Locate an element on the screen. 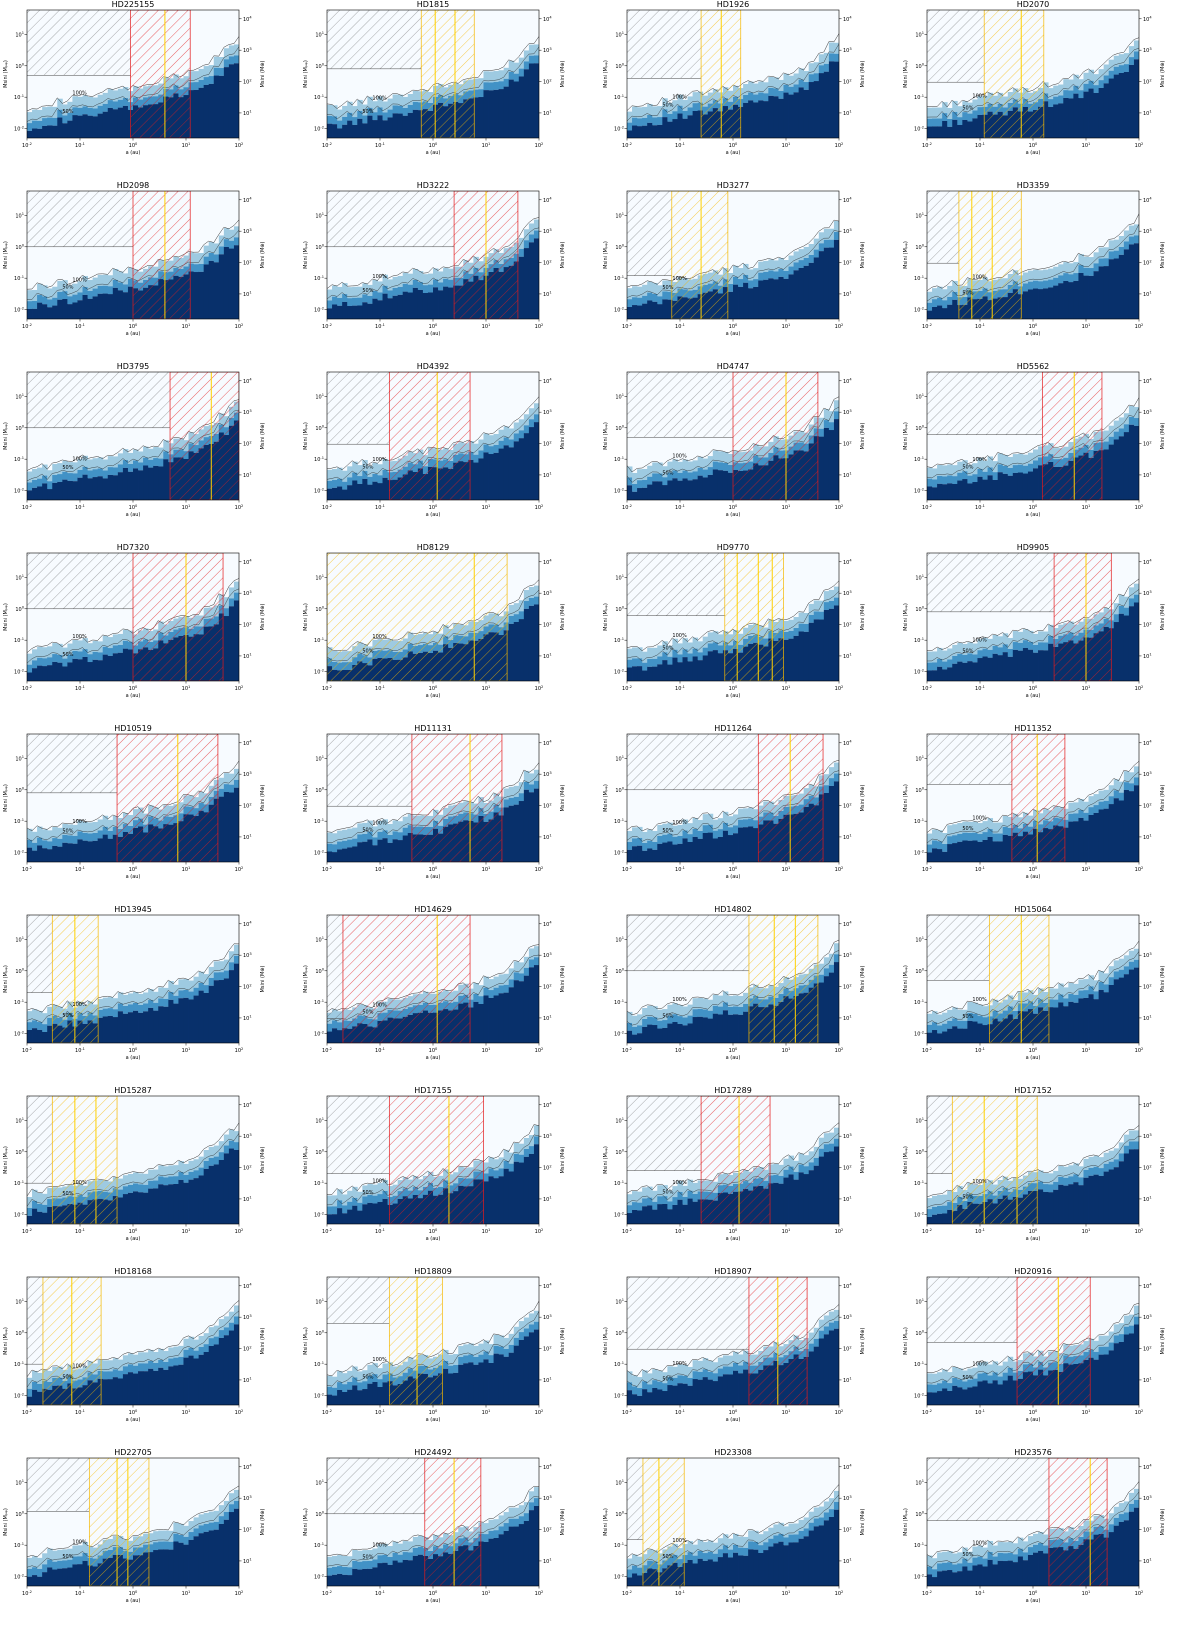  y-tick-label-right: 10³ is located at coordinates (847, 412).